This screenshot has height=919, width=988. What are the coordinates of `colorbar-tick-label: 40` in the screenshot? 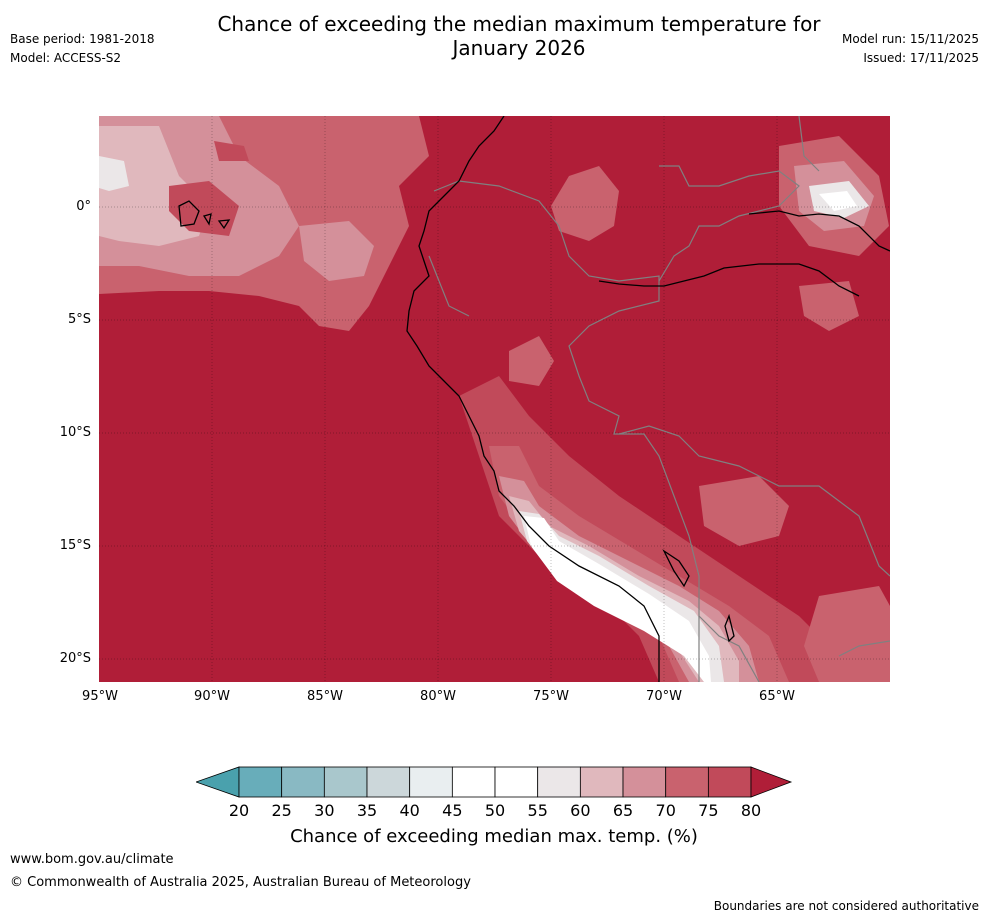 It's located at (409, 810).